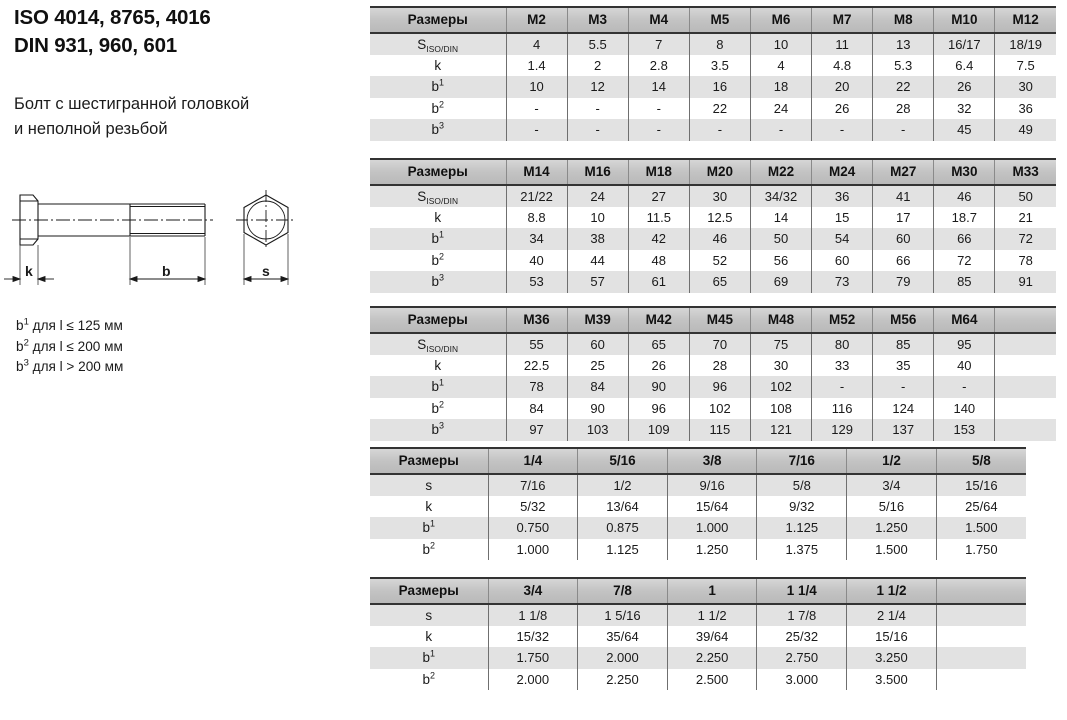 The image size is (1067, 720). What do you see at coordinates (891, 636) in the screenshot?
I see `table-cell: 15/16` at bounding box center [891, 636].